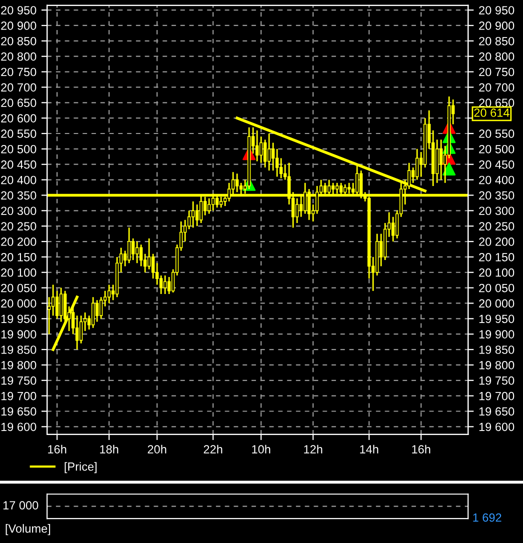 This screenshot has width=523, height=543. Describe the element at coordinates (313, 449) in the screenshot. I see `x-tick-label: 12h` at that location.